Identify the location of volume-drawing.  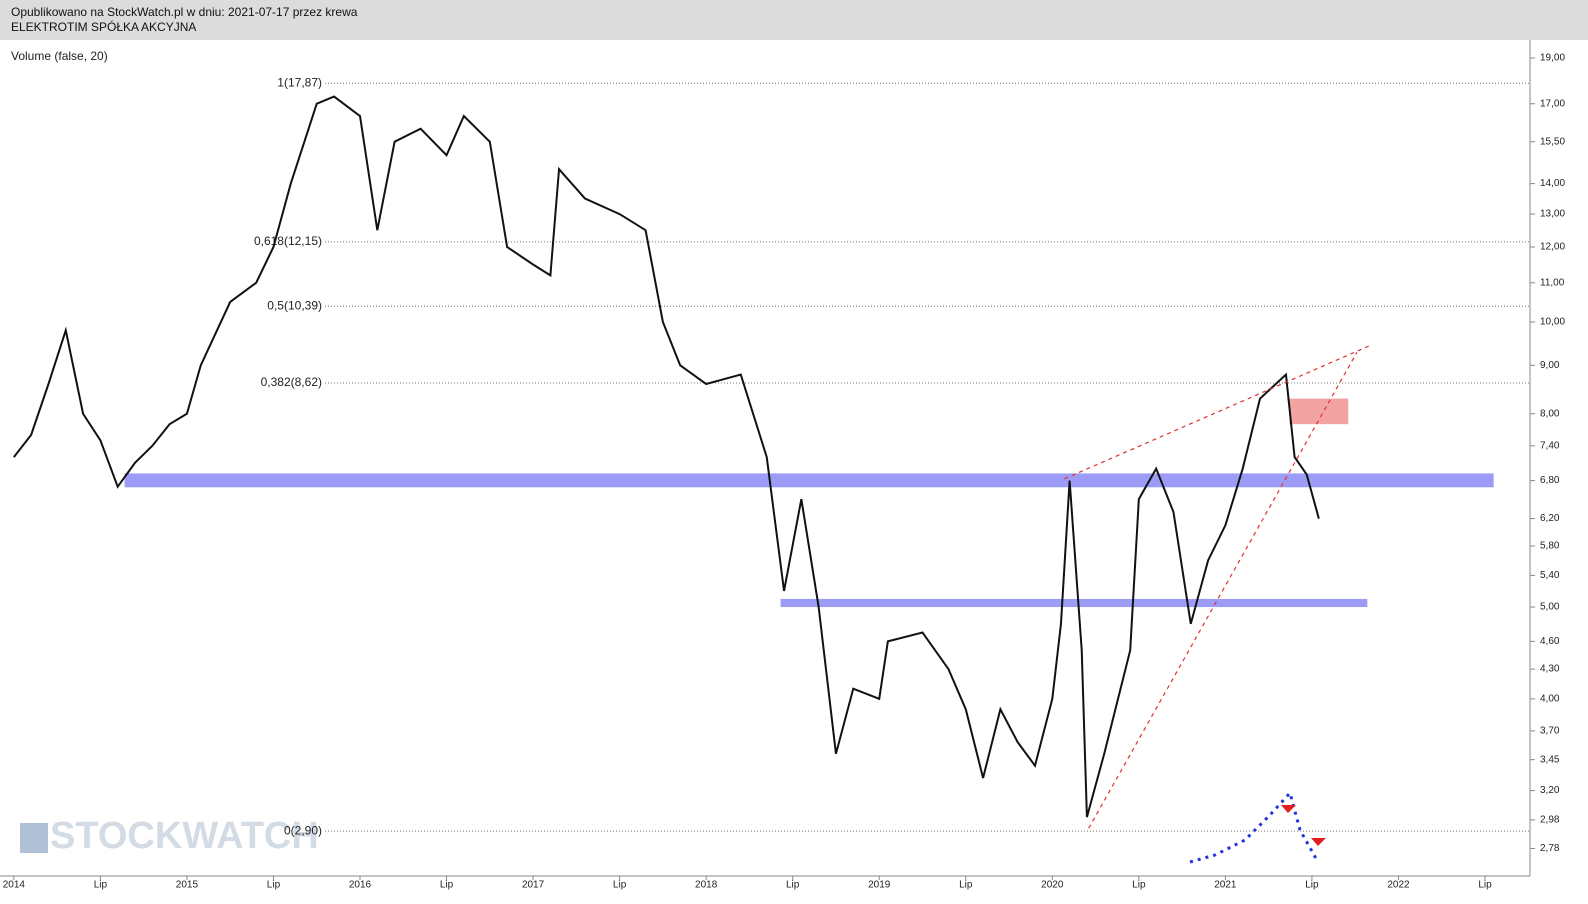
(1254, 826).